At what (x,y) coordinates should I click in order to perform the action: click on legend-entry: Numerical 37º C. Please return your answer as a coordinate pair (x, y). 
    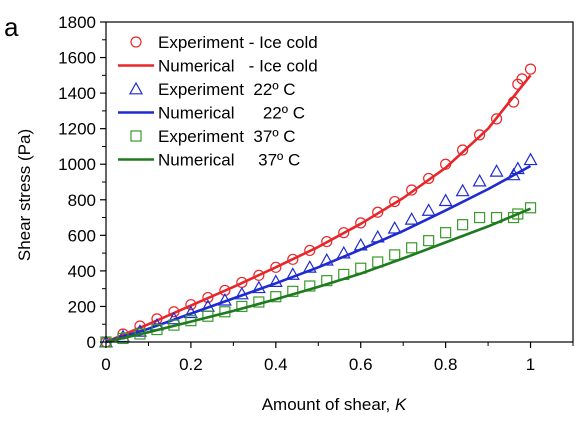
    Looking at the image, I should click on (209, 160).